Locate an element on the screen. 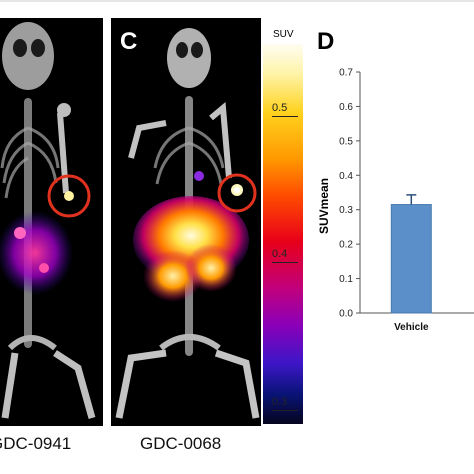 This screenshot has width=474, height=474. y-tick-label: 0.2 is located at coordinates (346, 245).